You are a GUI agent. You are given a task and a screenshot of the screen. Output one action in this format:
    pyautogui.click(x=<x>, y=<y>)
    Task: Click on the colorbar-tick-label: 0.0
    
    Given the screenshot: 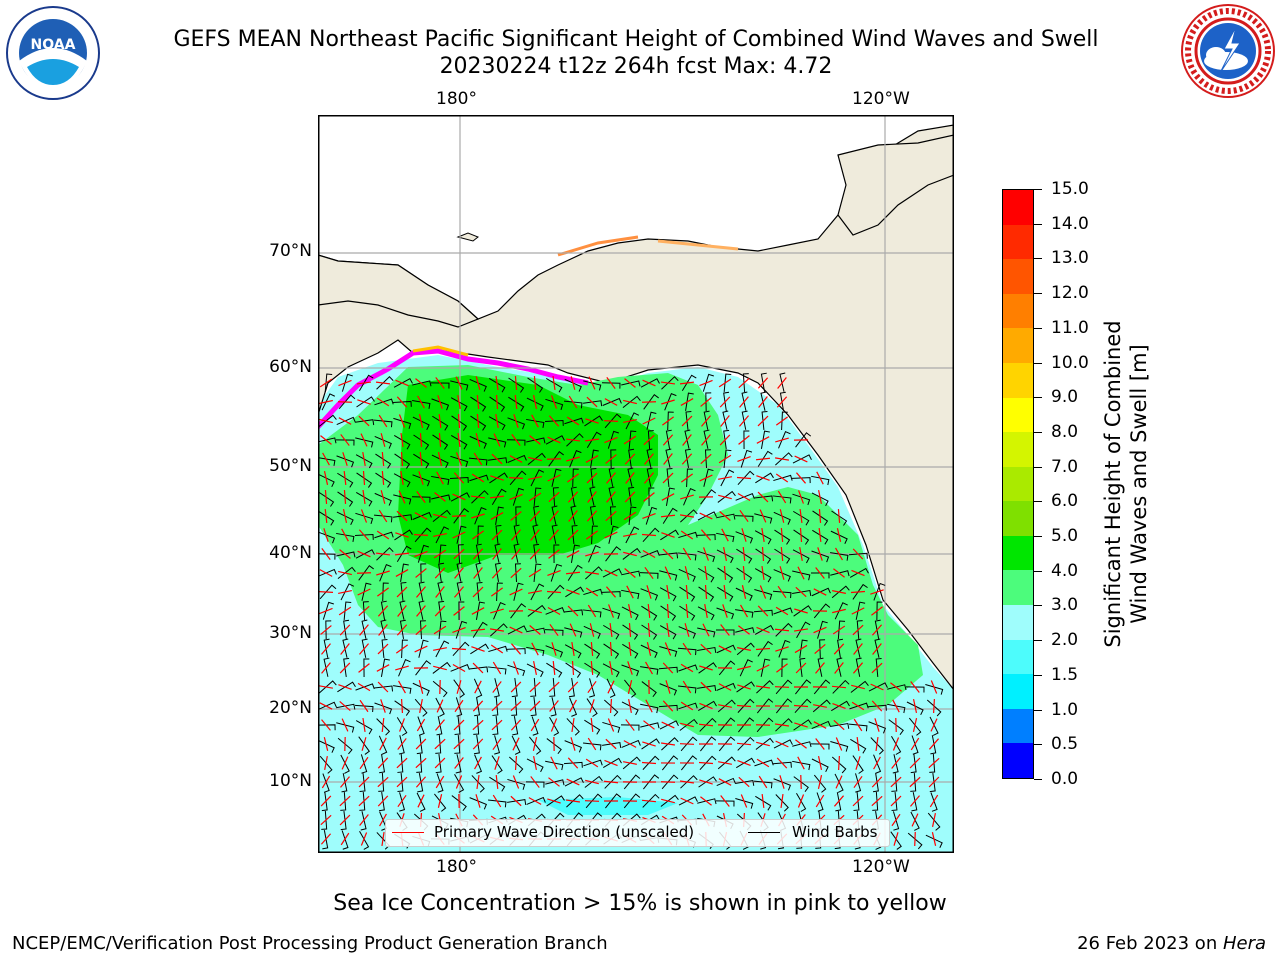 What is the action you would take?
    pyautogui.click(x=1065, y=779)
    